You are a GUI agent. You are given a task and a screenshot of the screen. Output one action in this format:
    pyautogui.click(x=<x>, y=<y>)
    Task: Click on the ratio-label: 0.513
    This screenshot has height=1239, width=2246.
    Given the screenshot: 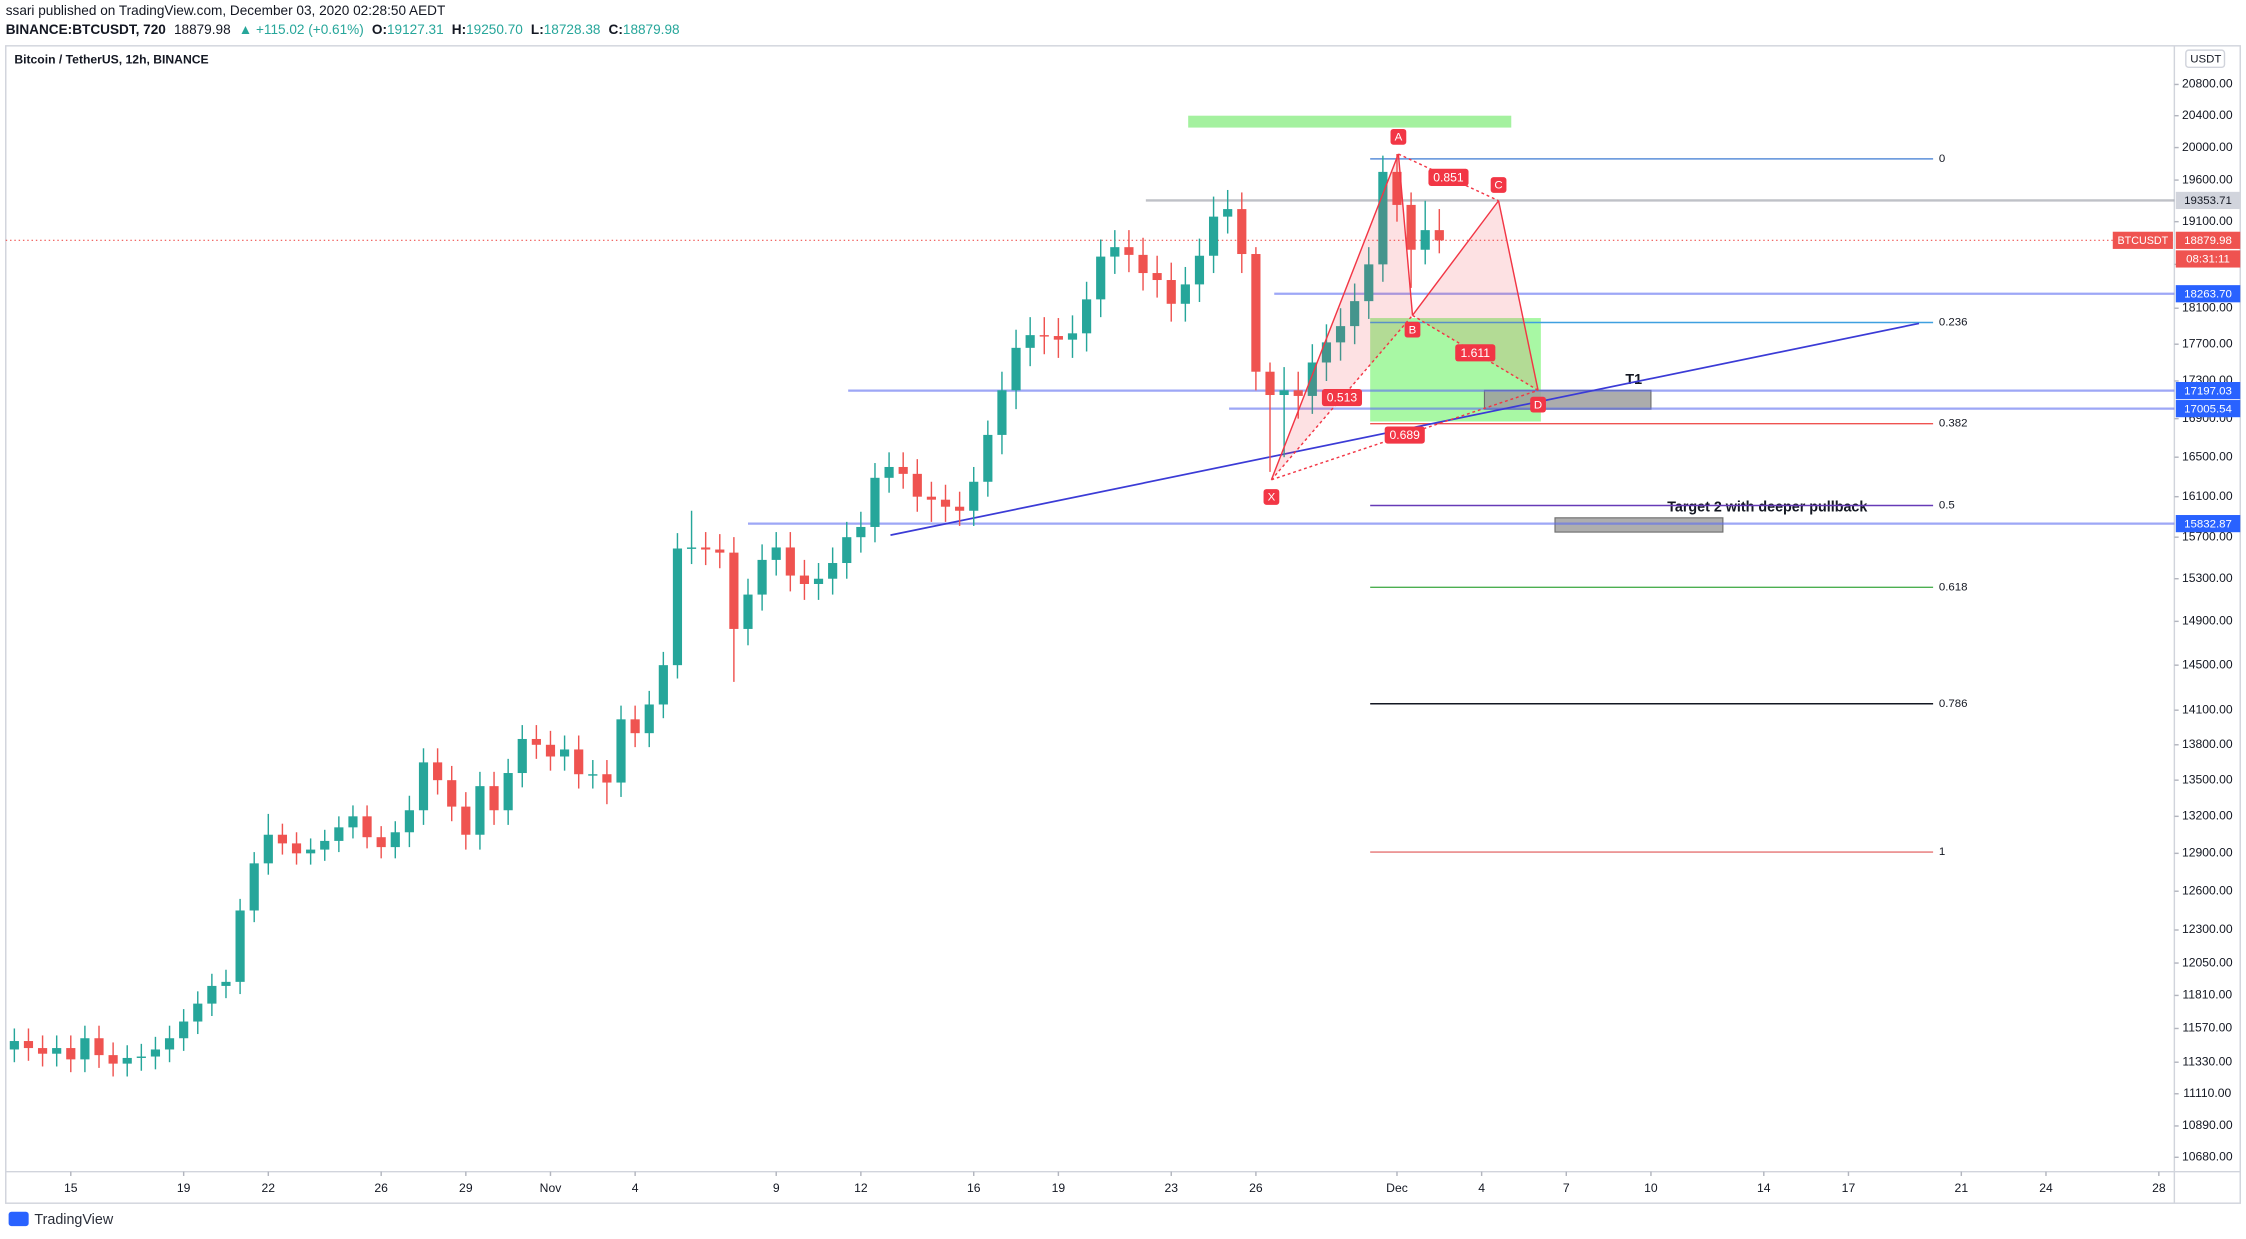 What is the action you would take?
    pyautogui.click(x=1342, y=398)
    